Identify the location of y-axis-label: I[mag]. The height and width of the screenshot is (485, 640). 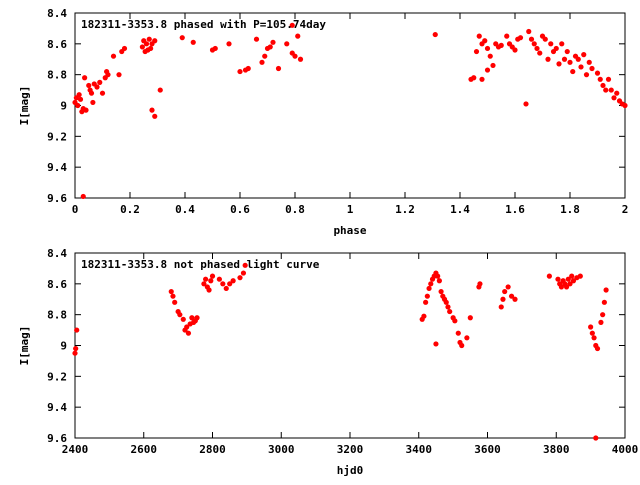
(24, 346).